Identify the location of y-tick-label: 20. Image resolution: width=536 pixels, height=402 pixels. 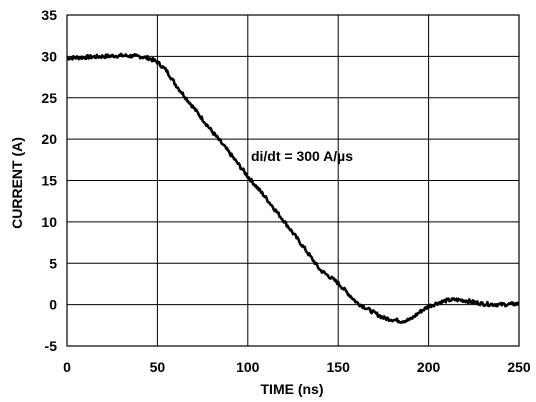
(49, 139).